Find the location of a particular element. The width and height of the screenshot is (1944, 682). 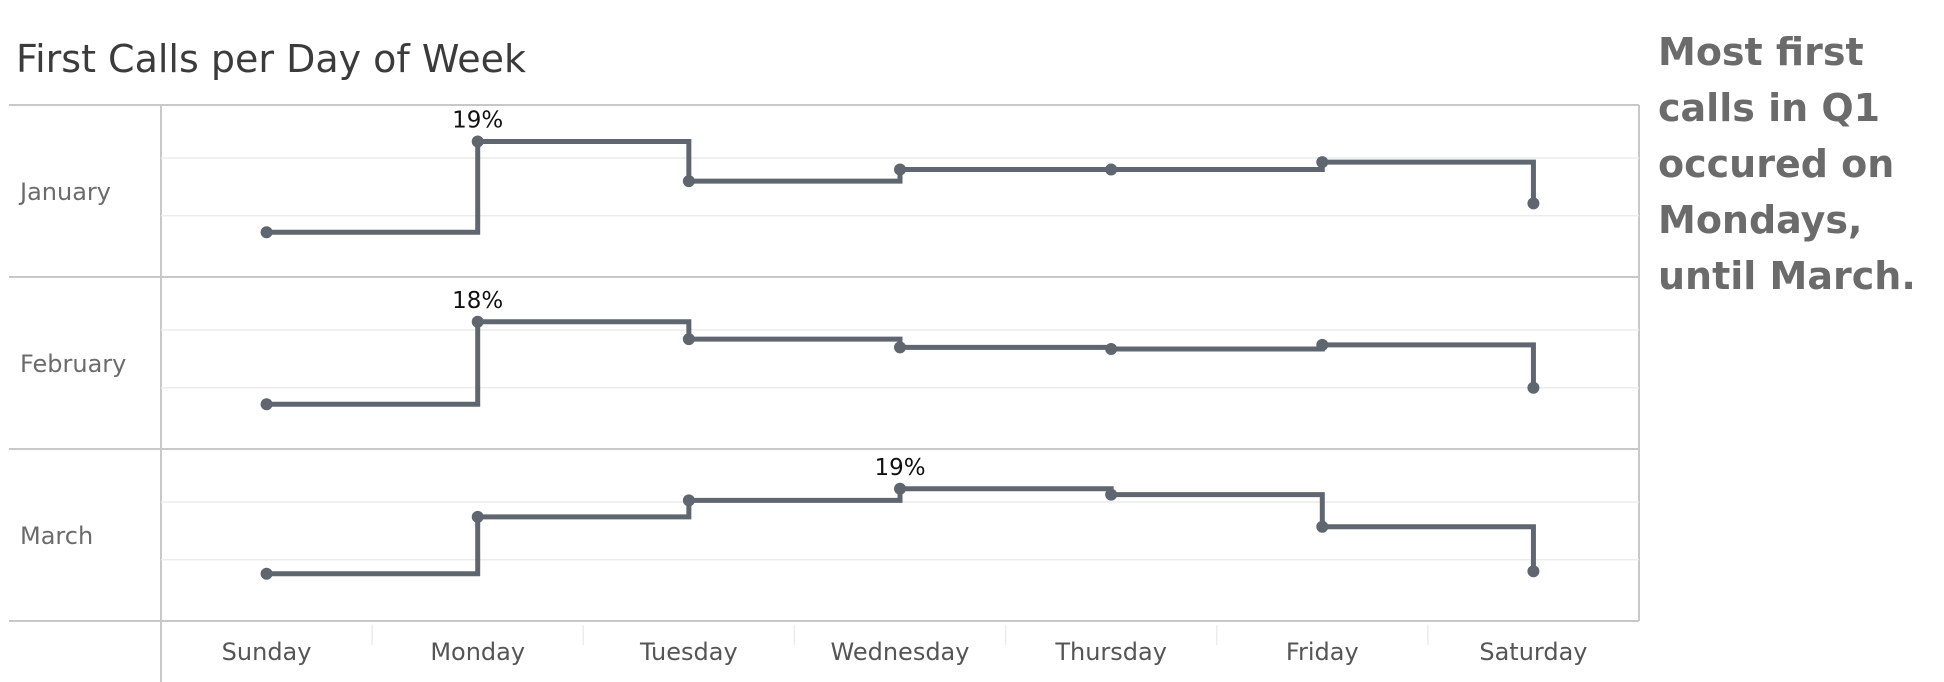

x-tick-label: Sunday is located at coordinates (267, 652).